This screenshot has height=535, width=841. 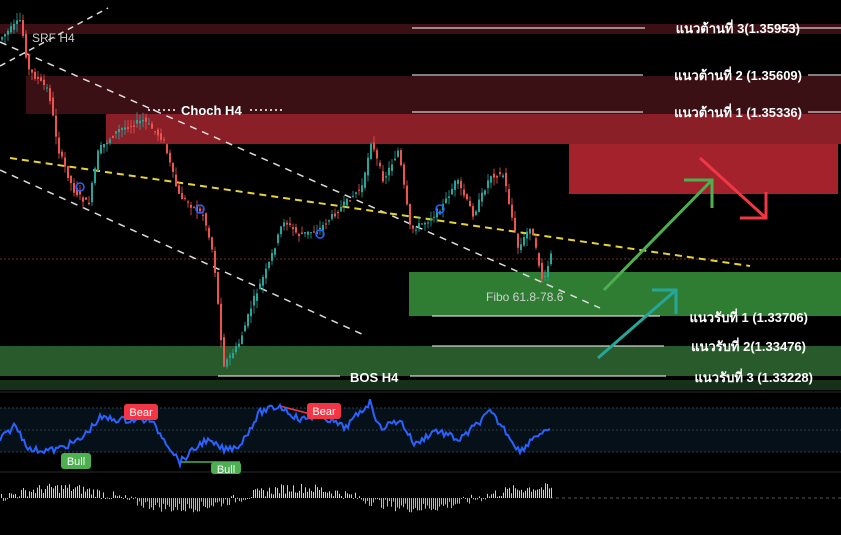 What do you see at coordinates (665, 301) in the screenshot?
I see `teal-up-arrow-head` at bounding box center [665, 301].